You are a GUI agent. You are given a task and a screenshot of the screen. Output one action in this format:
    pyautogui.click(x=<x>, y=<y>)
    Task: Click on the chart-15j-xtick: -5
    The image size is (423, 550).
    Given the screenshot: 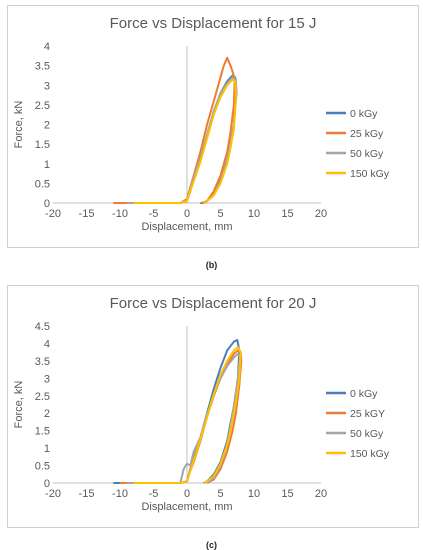 What is the action you would take?
    pyautogui.click(x=154, y=214)
    